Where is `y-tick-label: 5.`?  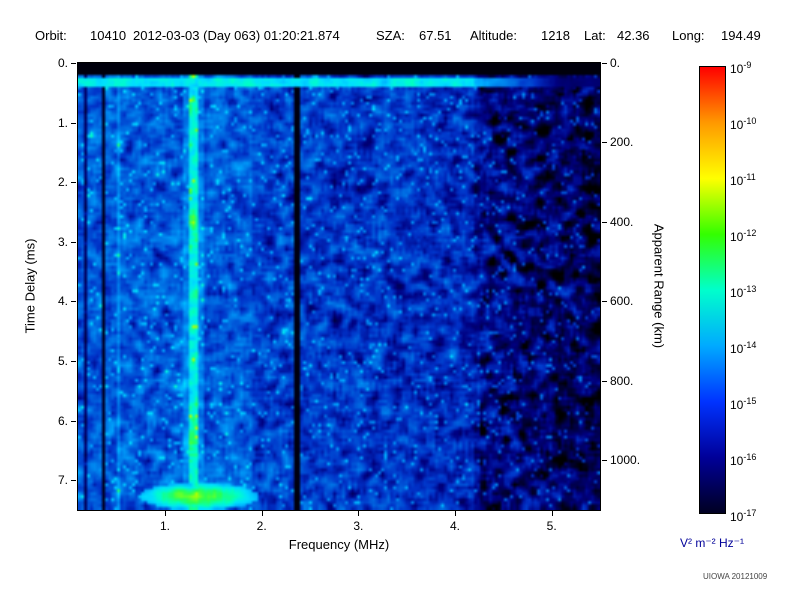
y-tick-label: 5. is located at coordinates (62, 361).